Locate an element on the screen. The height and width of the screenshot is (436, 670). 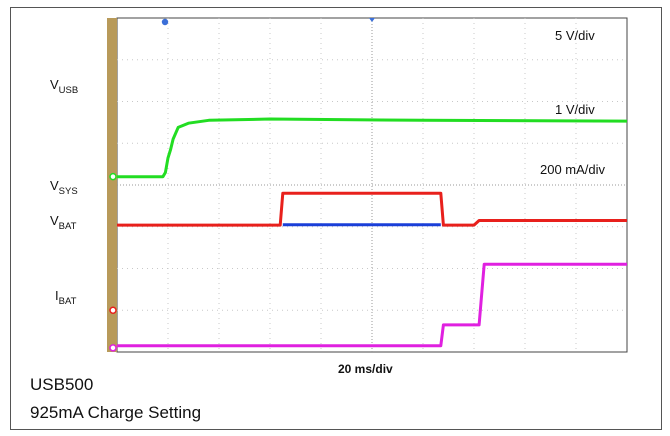
scale-v-usb: 5 V/div is located at coordinates (575, 35).